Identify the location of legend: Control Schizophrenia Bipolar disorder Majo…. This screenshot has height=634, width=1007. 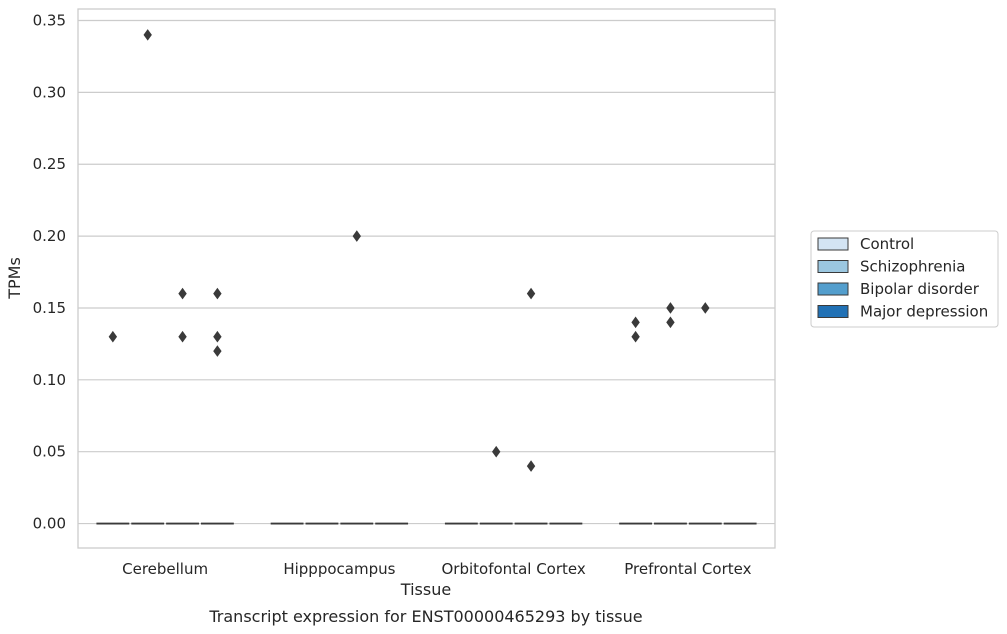
(904, 279).